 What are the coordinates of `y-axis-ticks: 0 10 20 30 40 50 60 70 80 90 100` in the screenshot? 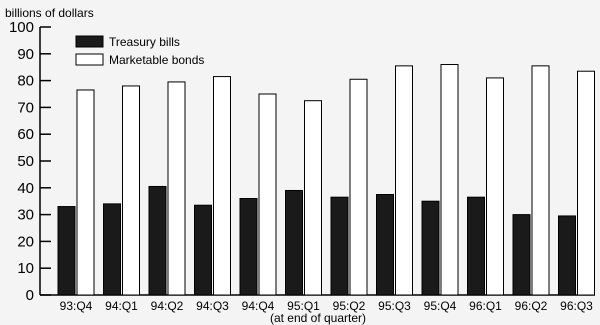 It's located at (30, 161).